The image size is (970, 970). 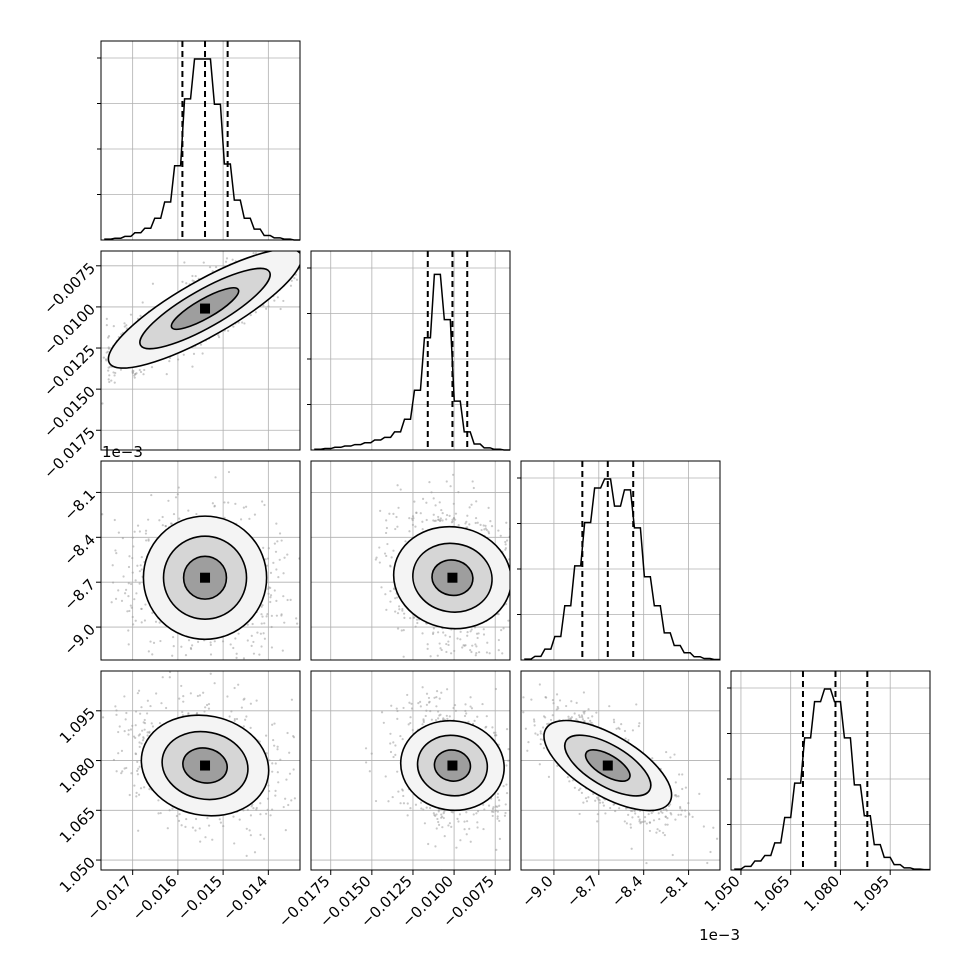 What do you see at coordinates (200, 770) in the screenshot?
I see `axes-frame` at bounding box center [200, 770].